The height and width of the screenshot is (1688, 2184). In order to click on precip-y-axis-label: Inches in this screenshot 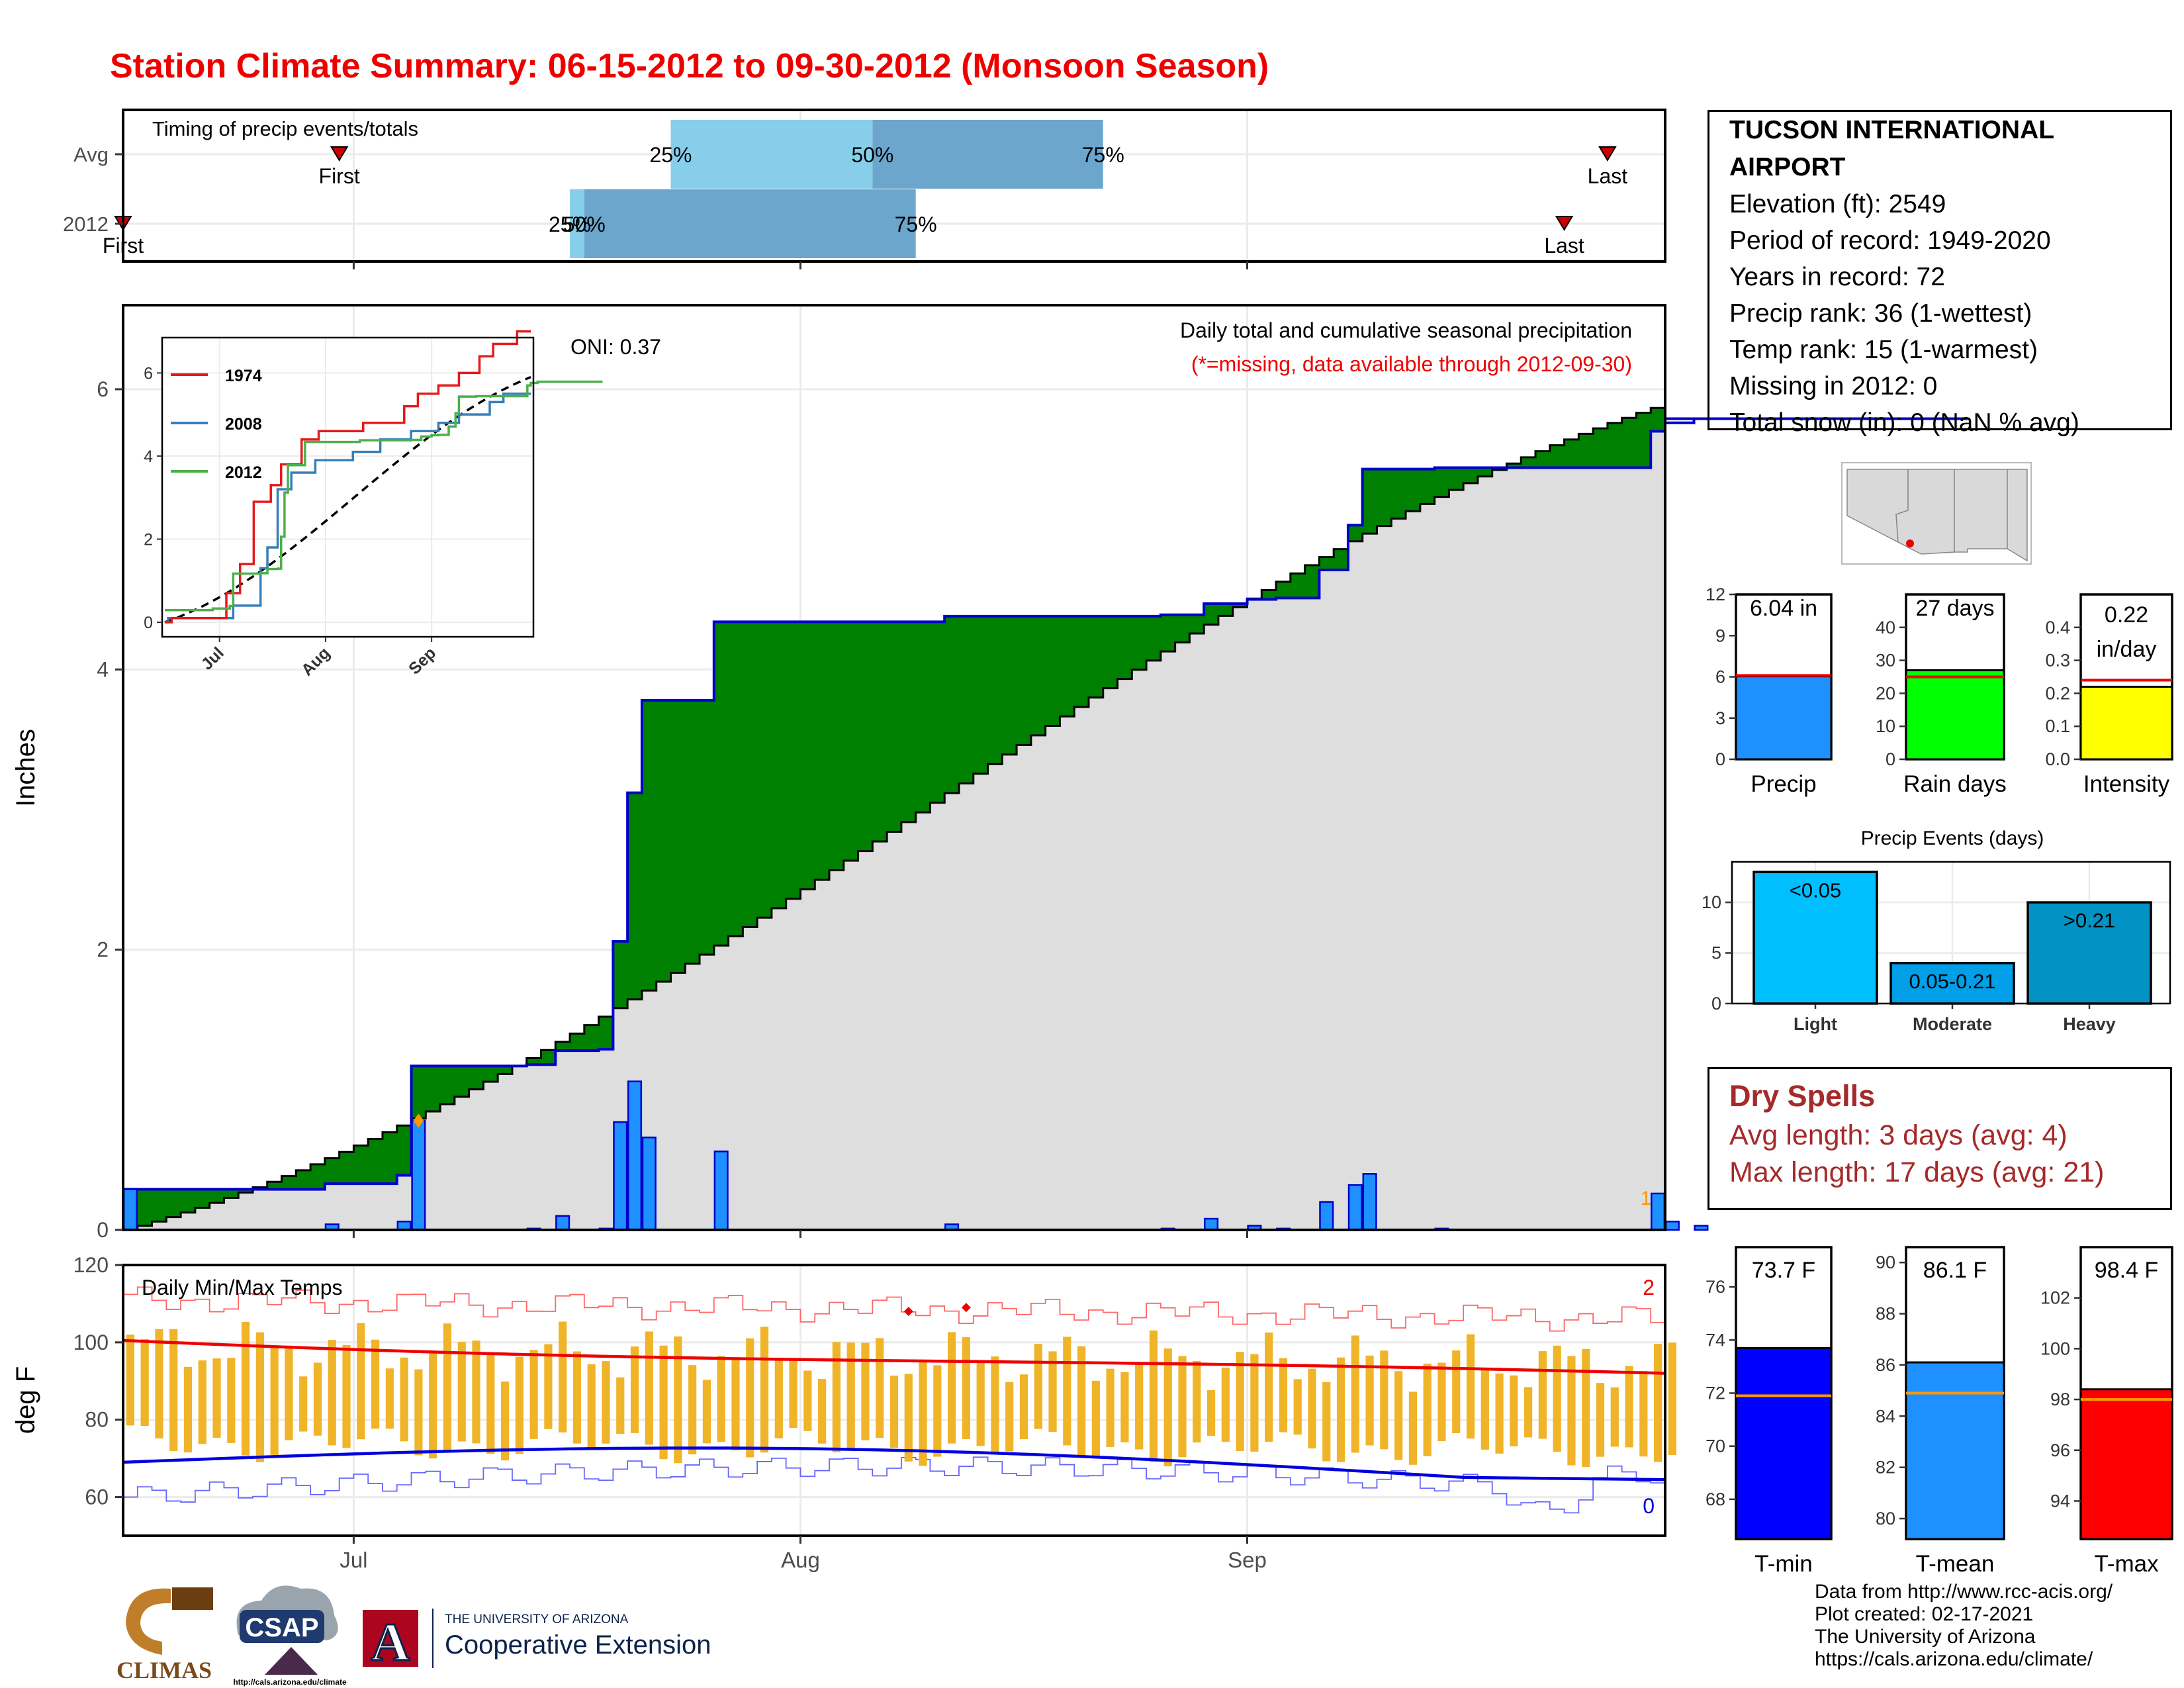, I will do `click(26, 768)`.